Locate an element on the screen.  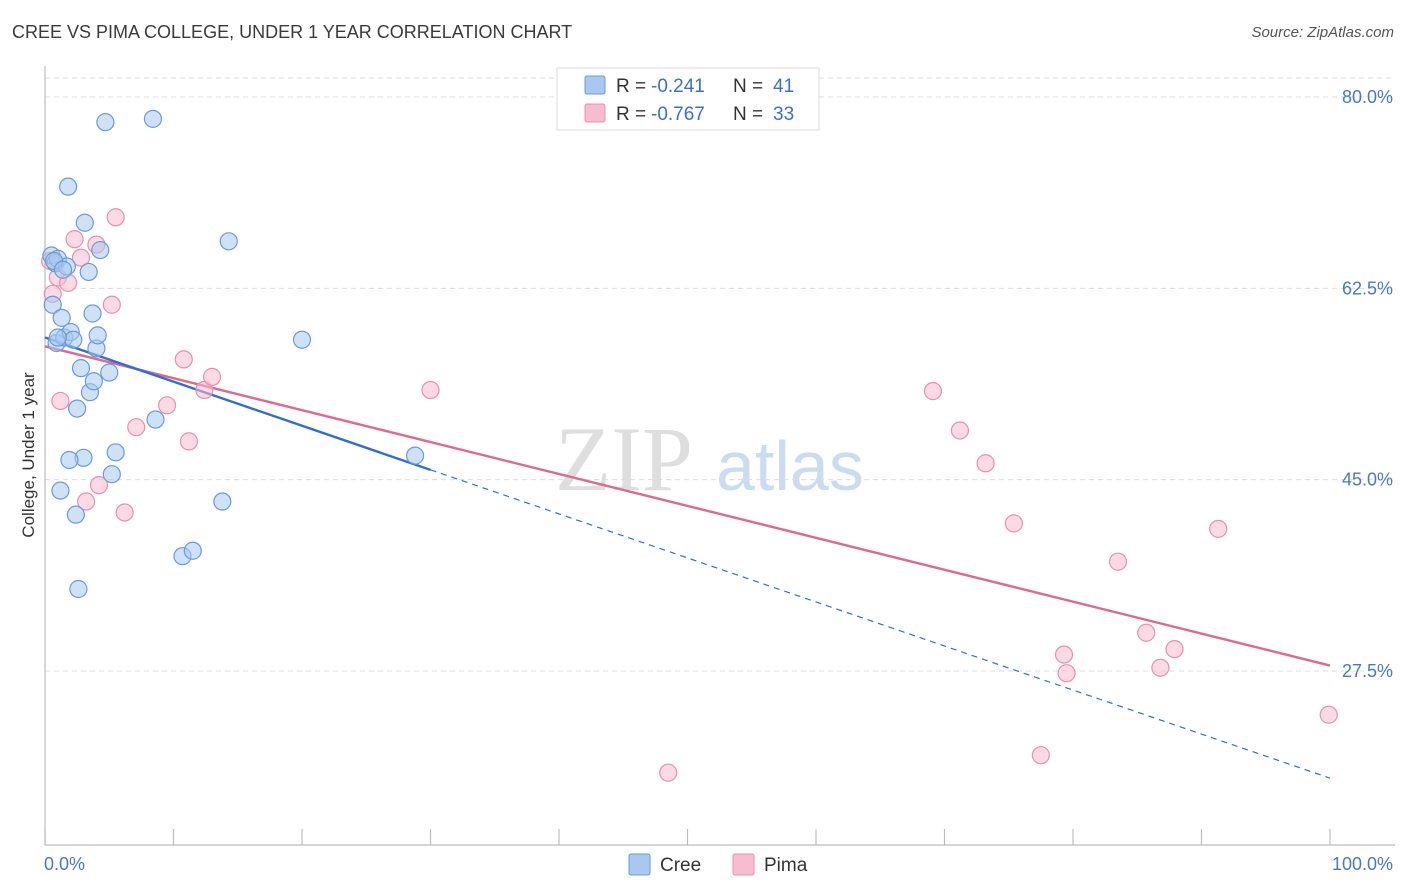
legend-pima-swatch is located at coordinates (595, 113).